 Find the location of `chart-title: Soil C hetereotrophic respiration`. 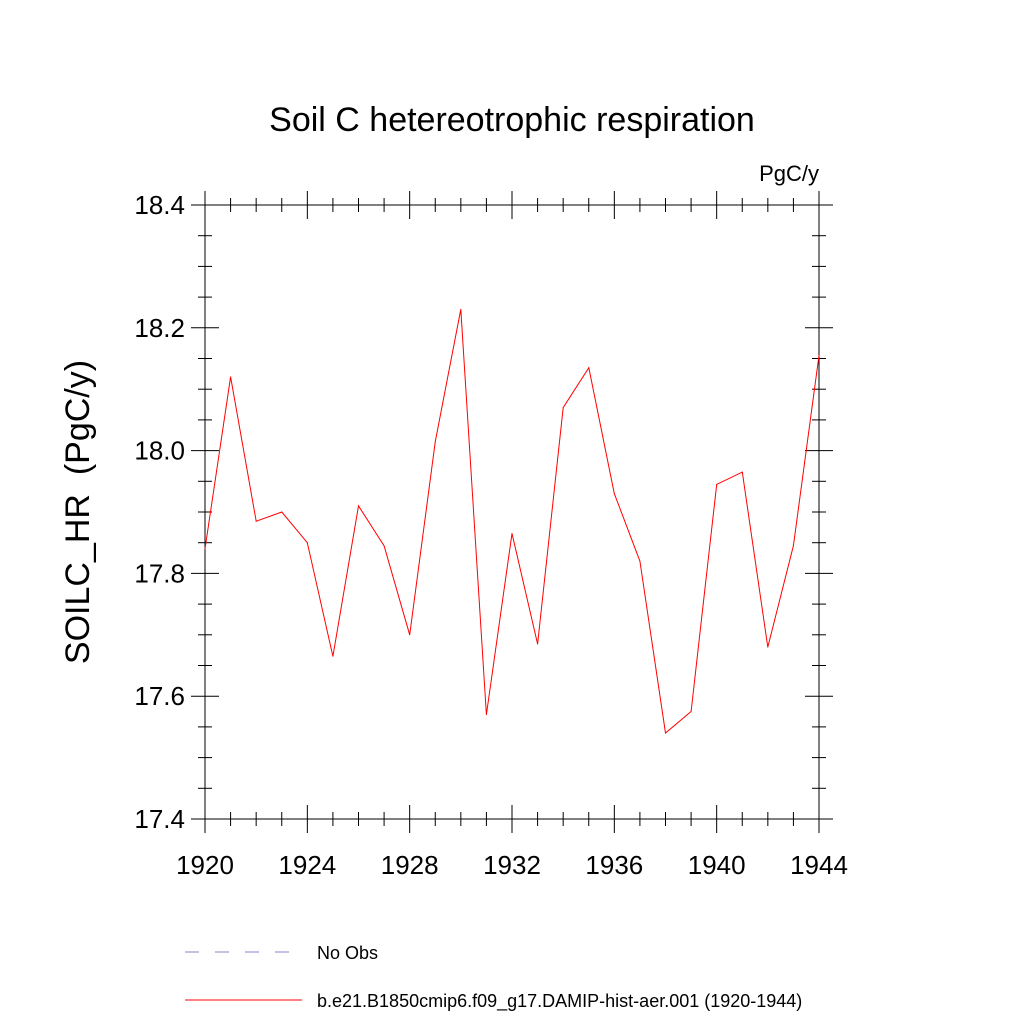

chart-title: Soil C hetereotrophic respiration is located at coordinates (512, 120).